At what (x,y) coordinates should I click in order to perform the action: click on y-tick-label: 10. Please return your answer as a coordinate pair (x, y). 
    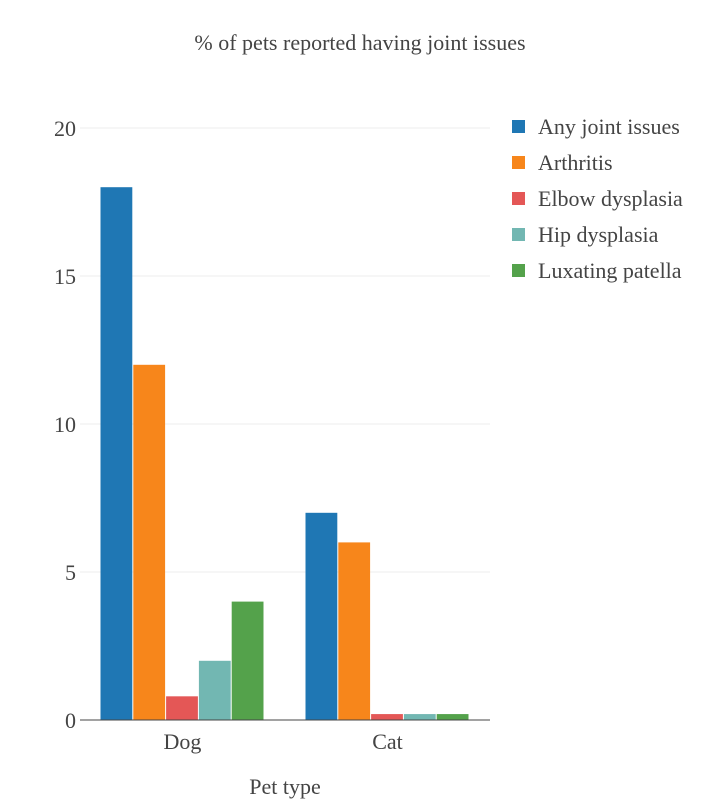
    Looking at the image, I should click on (65, 424).